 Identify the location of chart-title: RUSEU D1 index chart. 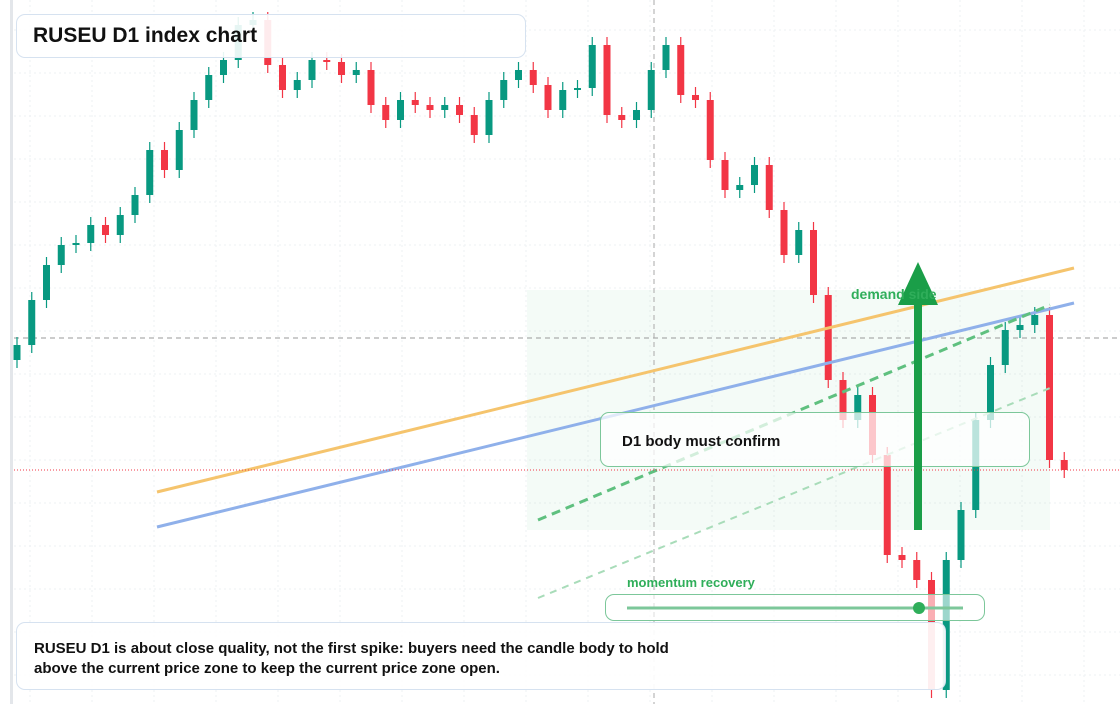
(271, 36).